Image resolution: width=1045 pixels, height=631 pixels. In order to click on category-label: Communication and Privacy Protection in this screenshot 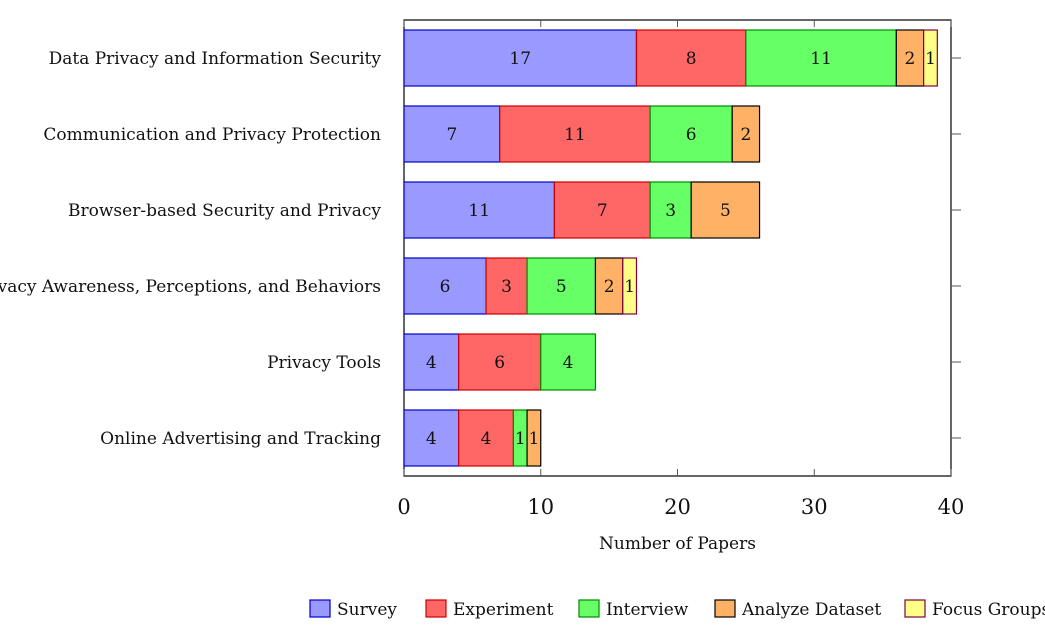, I will do `click(212, 135)`.